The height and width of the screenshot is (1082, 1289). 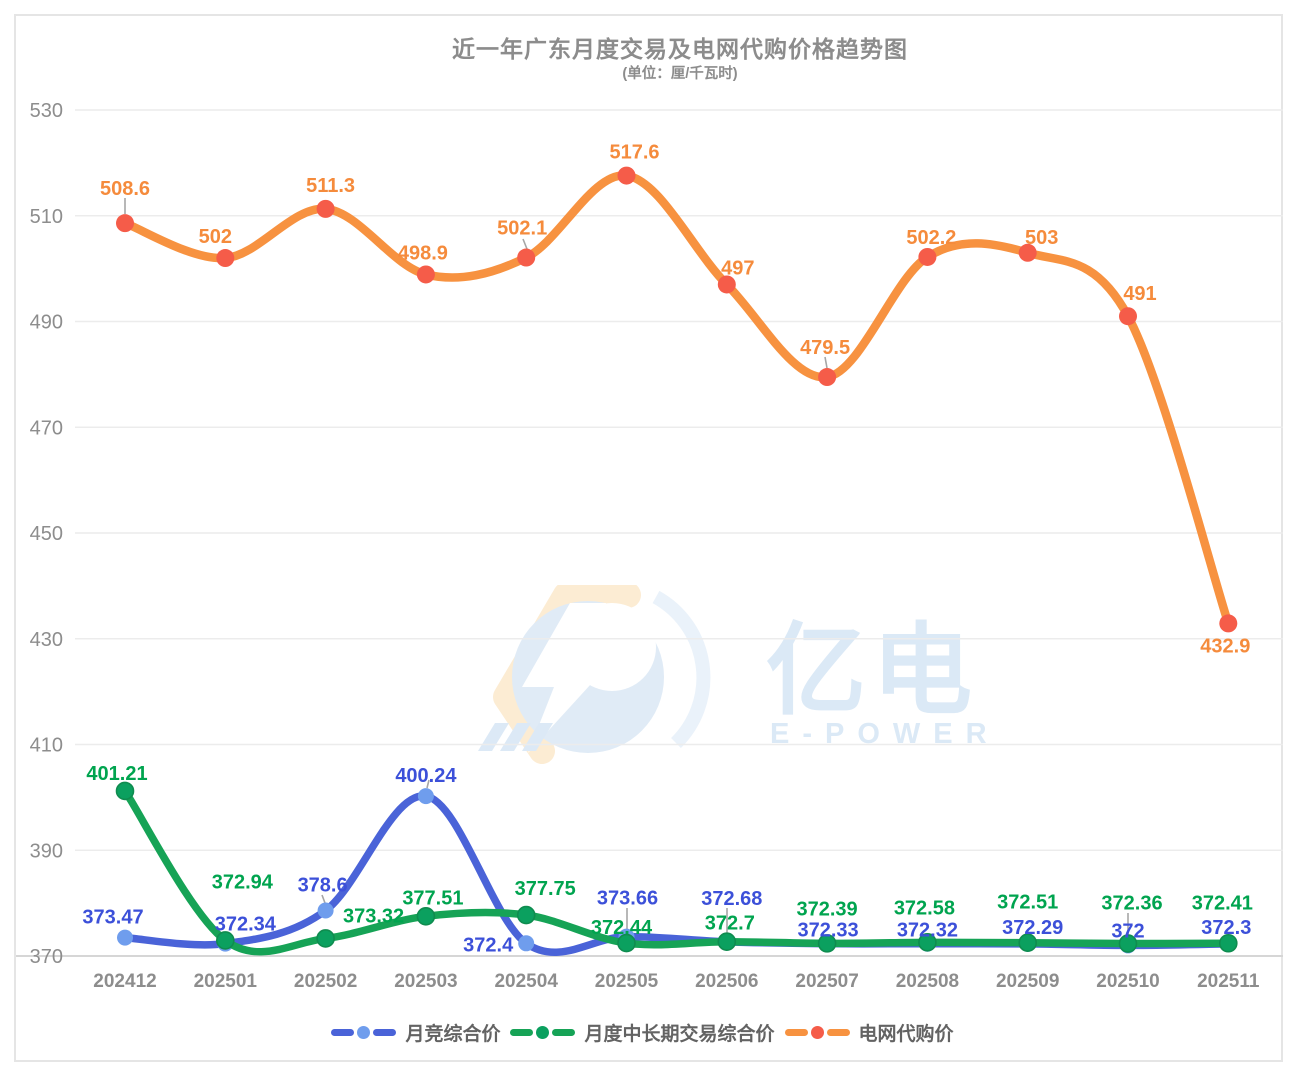 What do you see at coordinates (488, 945) in the screenshot?
I see `svg-text: 372.4` at bounding box center [488, 945].